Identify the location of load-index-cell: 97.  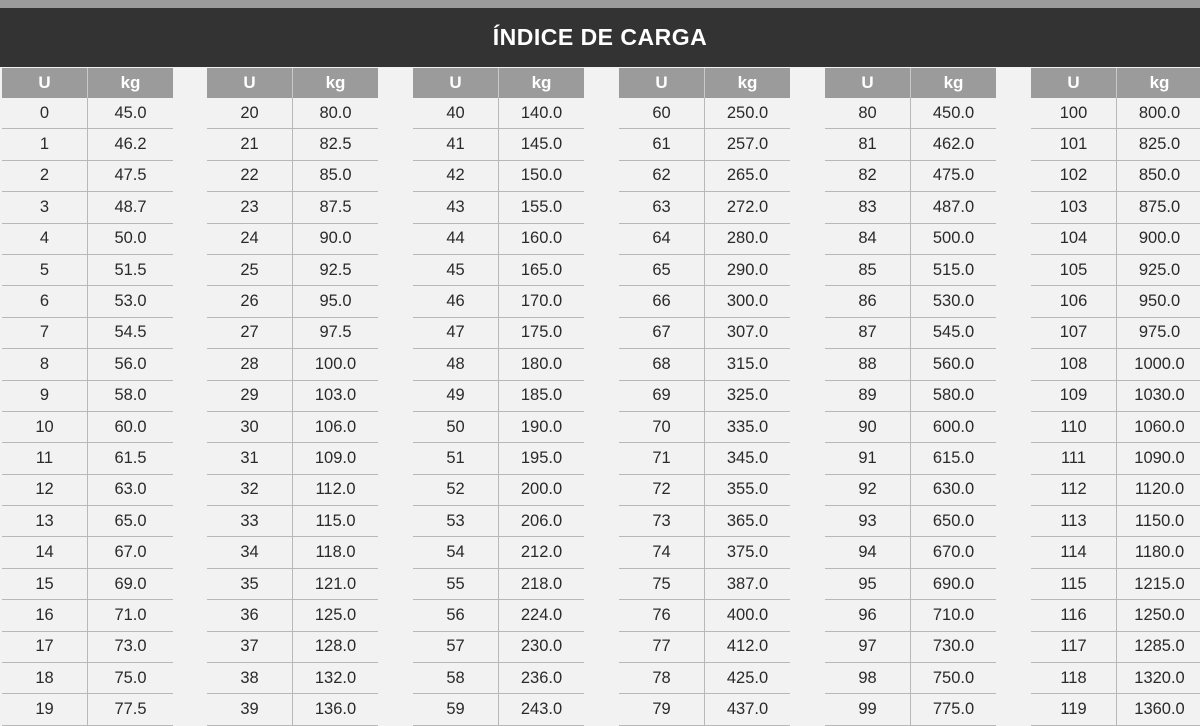
(868, 647).